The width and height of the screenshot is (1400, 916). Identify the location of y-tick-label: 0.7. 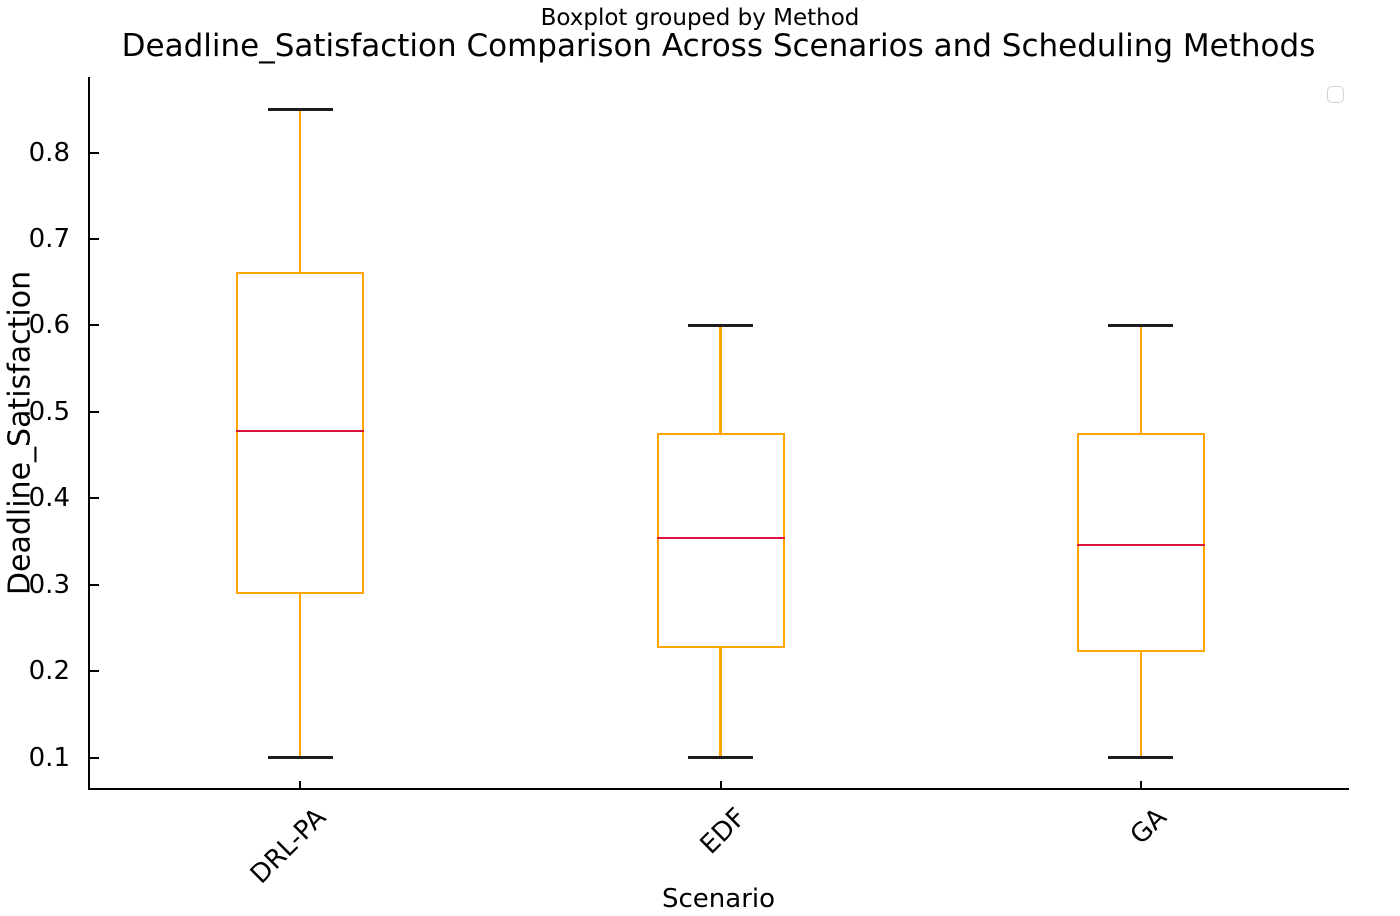
(49, 239).